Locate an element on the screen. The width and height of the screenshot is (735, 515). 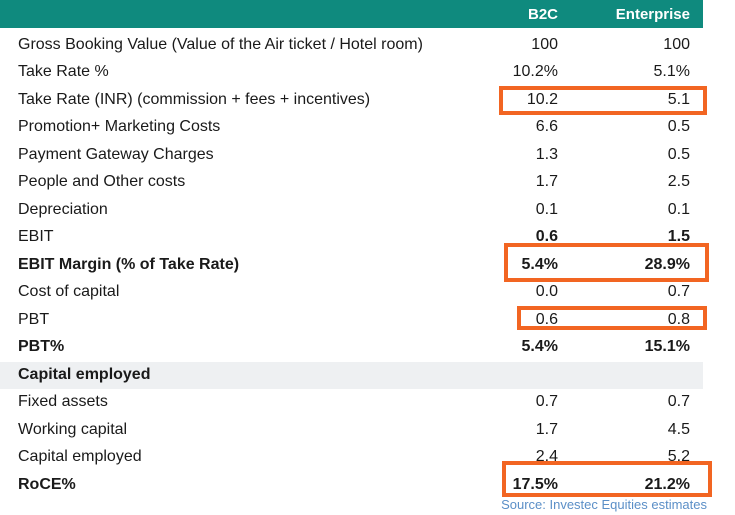
table-row: Take Rate % 10.2% 5.1% is located at coordinates (351, 72).